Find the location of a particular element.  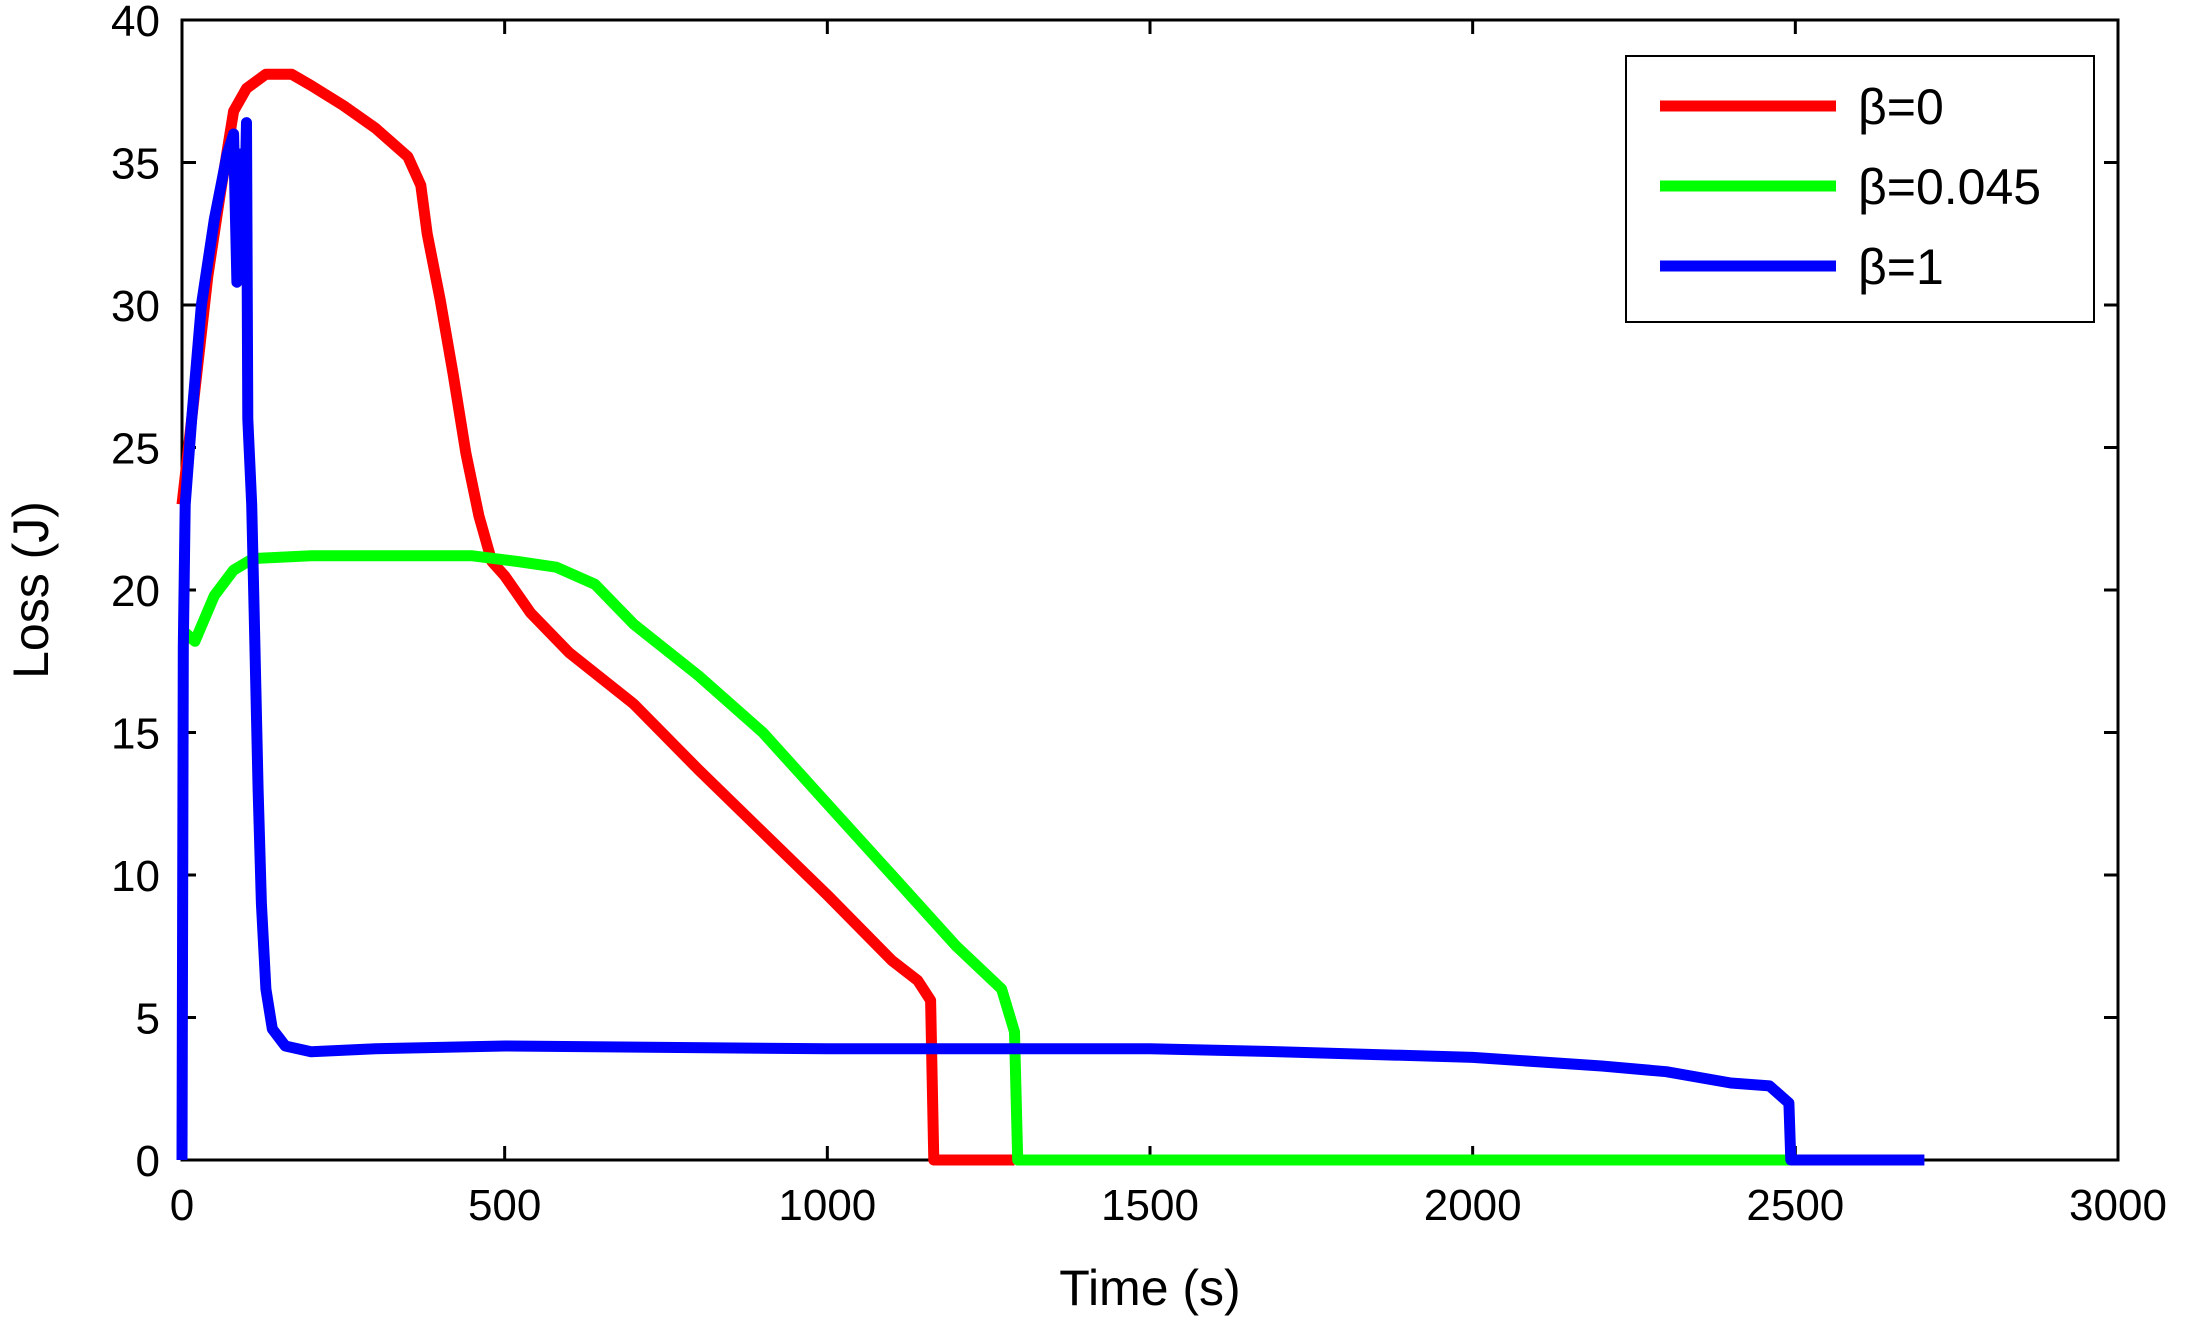

x-tick-label: 500 is located at coordinates (504, 1205).